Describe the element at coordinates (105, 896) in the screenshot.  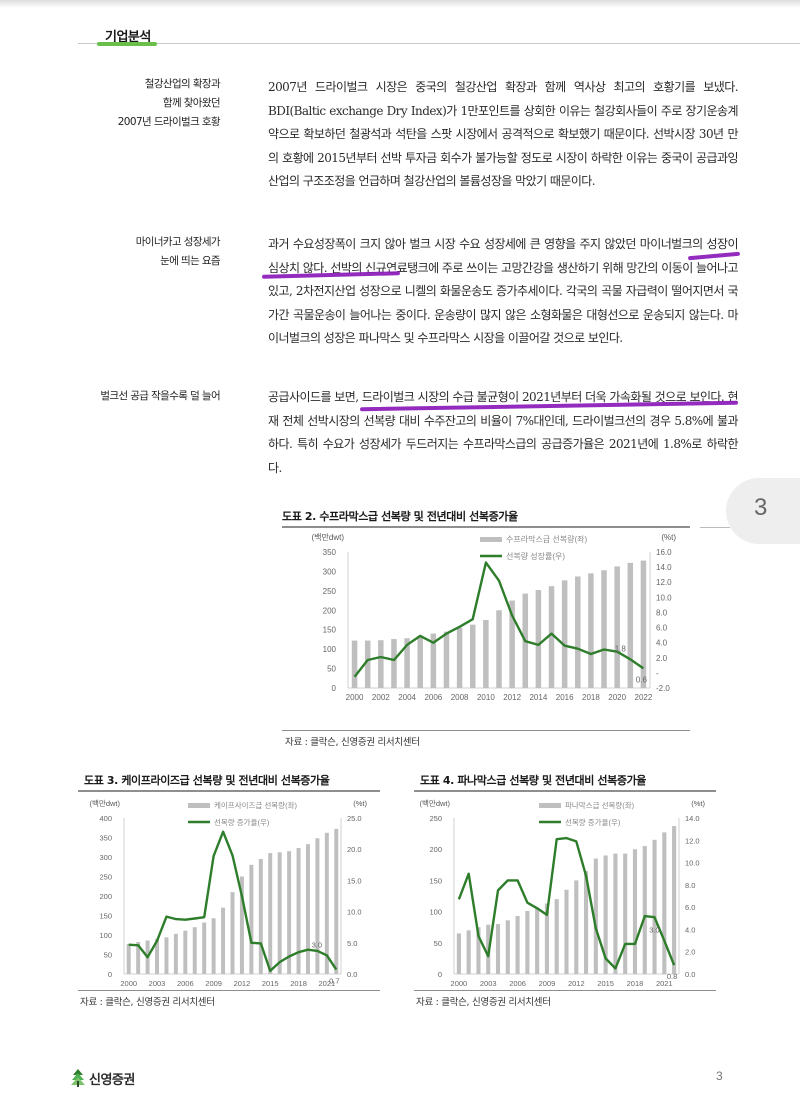
I see `y-tick-left: 200` at that location.